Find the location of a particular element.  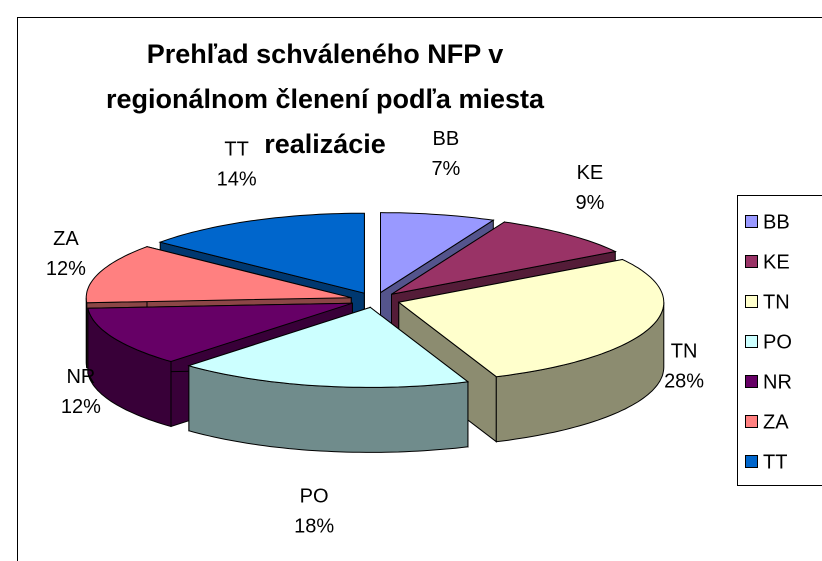

slice-side is located at coordinates (86, 332).